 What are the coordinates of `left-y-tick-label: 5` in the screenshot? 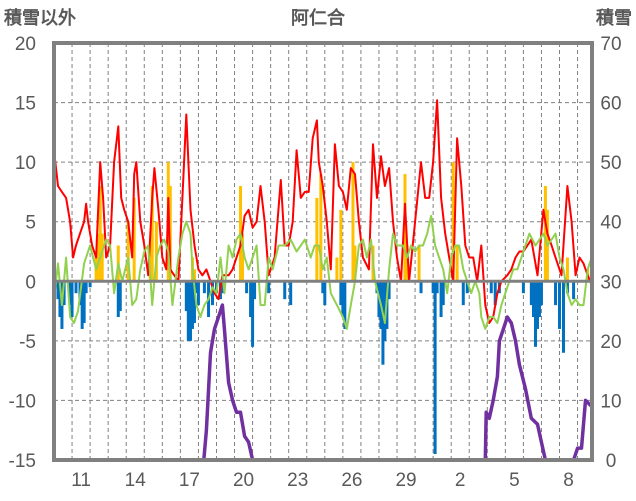 It's located at (30, 223).